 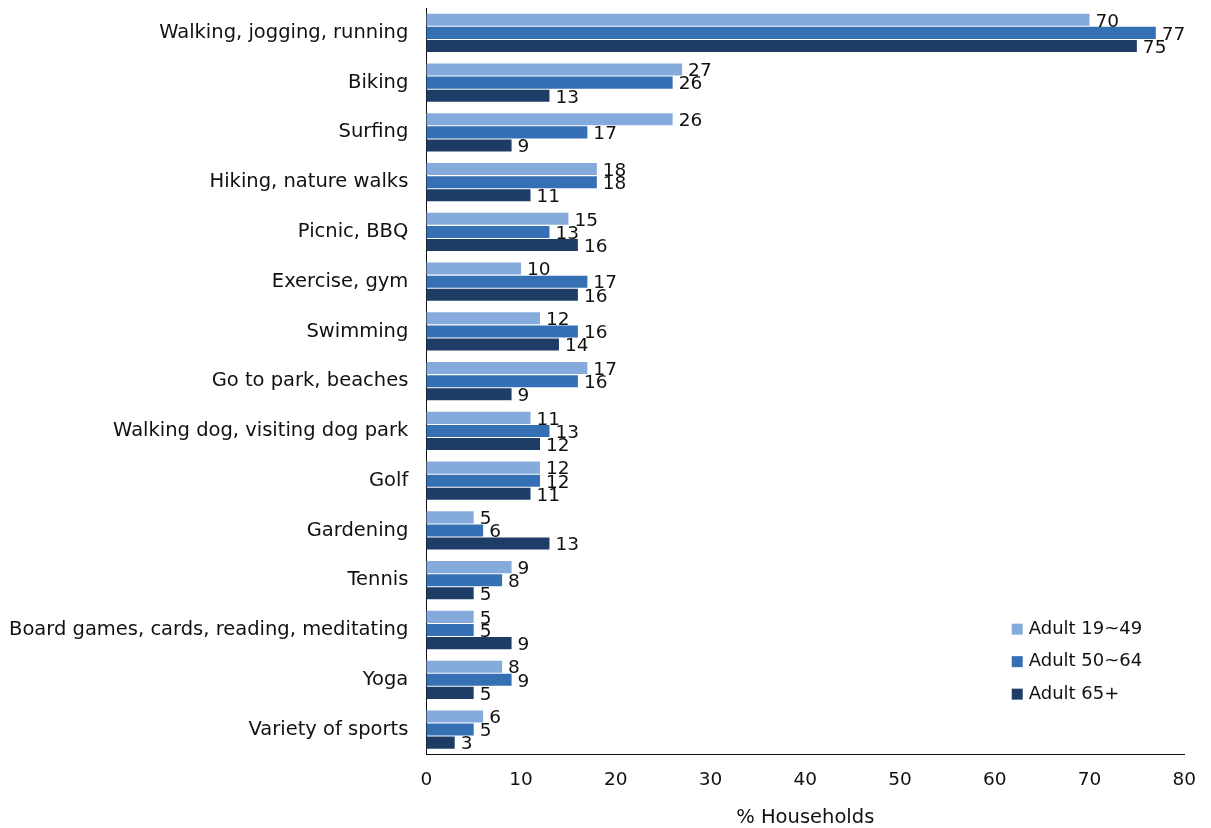 What do you see at coordinates (373, 131) in the screenshot?
I see `y-tick-label: Surfing` at bounding box center [373, 131].